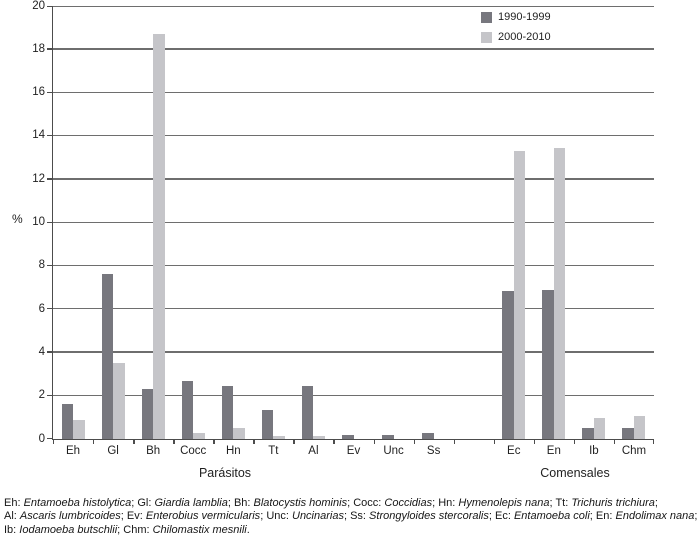  I want to click on bar-Al-2000-2010, so click(319, 437).